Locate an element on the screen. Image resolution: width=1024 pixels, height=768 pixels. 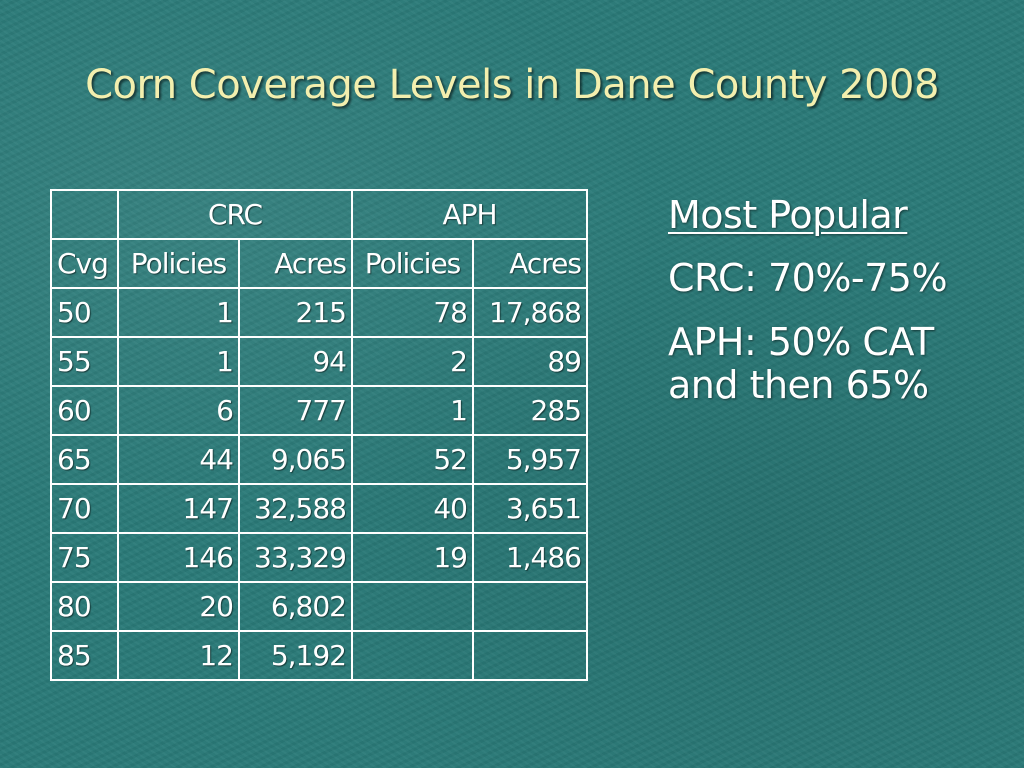
cvg-cell: 55 is located at coordinates (84, 361).